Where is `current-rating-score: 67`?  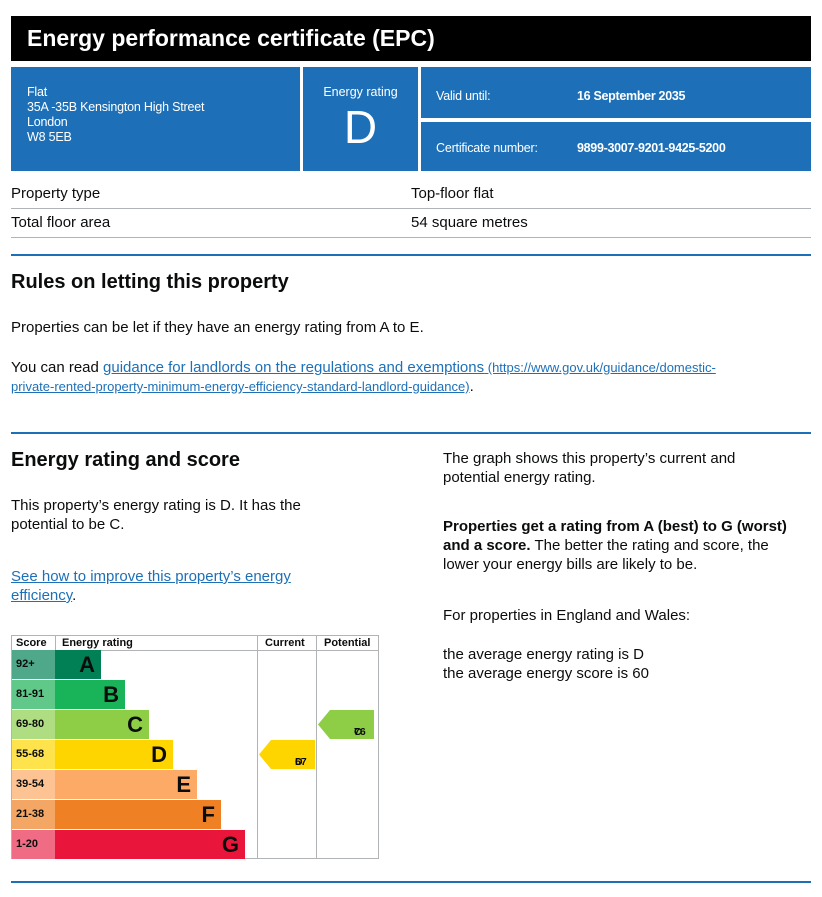 current-rating-score: 67 is located at coordinates (301, 762).